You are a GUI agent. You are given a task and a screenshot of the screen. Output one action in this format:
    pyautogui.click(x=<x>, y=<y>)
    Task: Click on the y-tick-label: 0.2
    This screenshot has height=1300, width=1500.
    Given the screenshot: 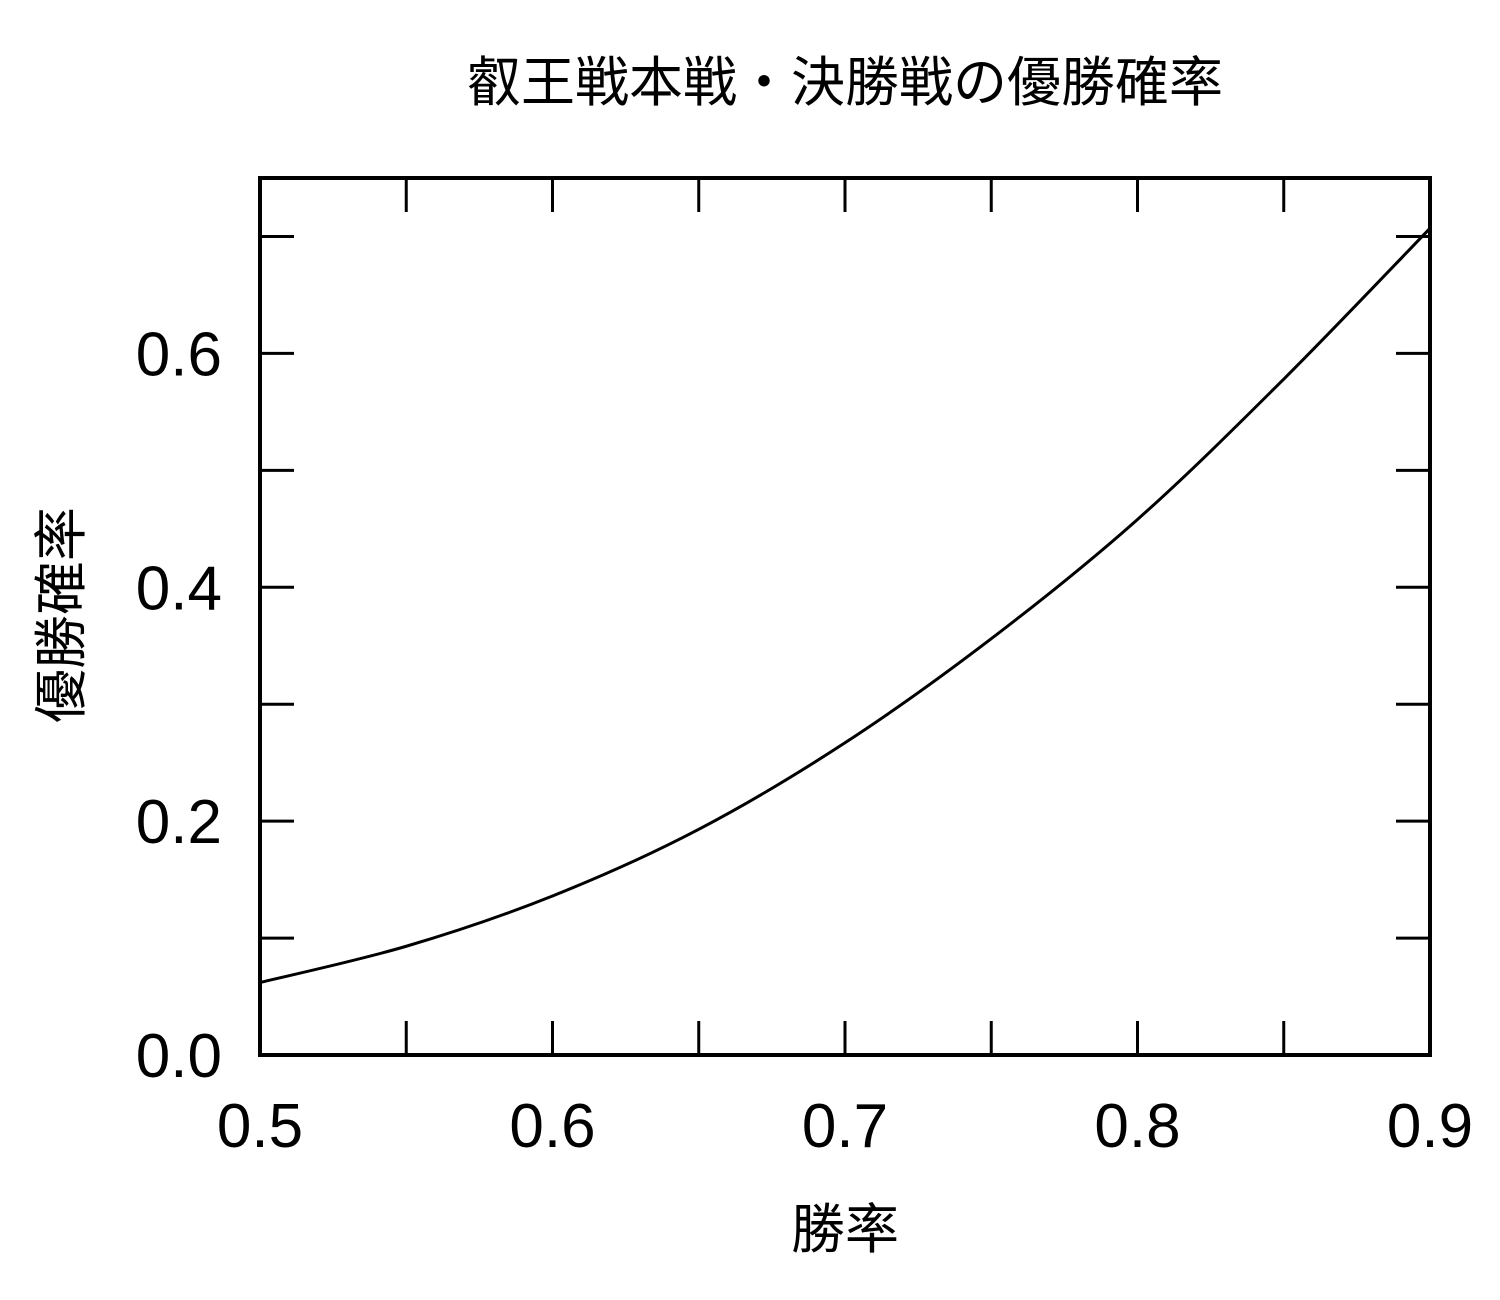 What is the action you would take?
    pyautogui.click(x=179, y=822)
    